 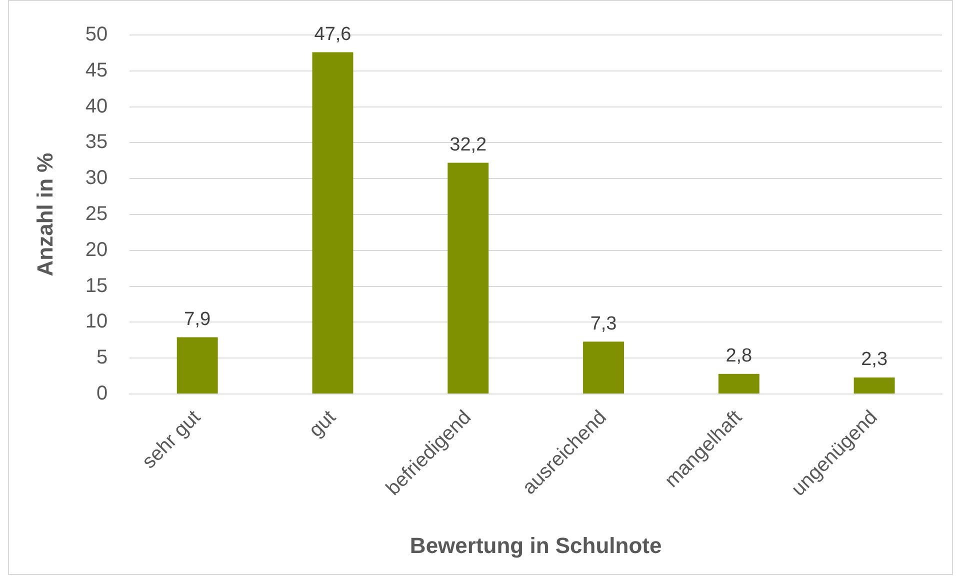 I want to click on y-tick-label: 10, so click(x=96, y=321).